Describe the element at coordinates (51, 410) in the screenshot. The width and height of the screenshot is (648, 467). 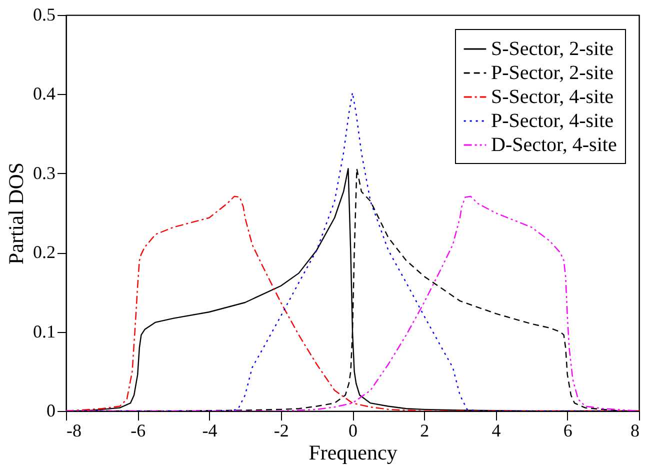
I see `y-tick-label: 0` at that location.